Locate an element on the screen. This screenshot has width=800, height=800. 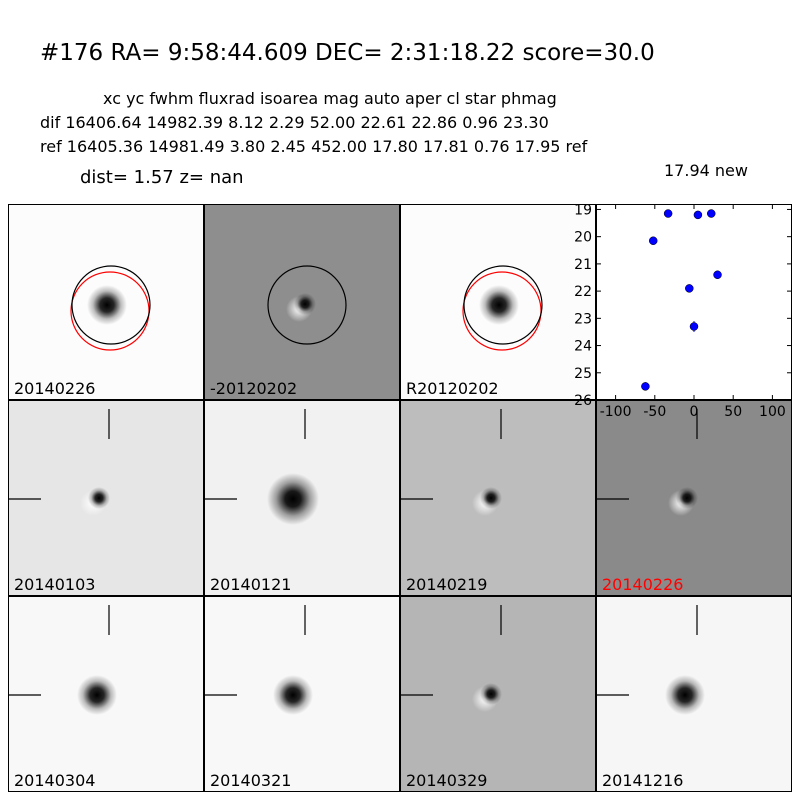
stamp-date-label: 20140304 is located at coordinates (55, 780).